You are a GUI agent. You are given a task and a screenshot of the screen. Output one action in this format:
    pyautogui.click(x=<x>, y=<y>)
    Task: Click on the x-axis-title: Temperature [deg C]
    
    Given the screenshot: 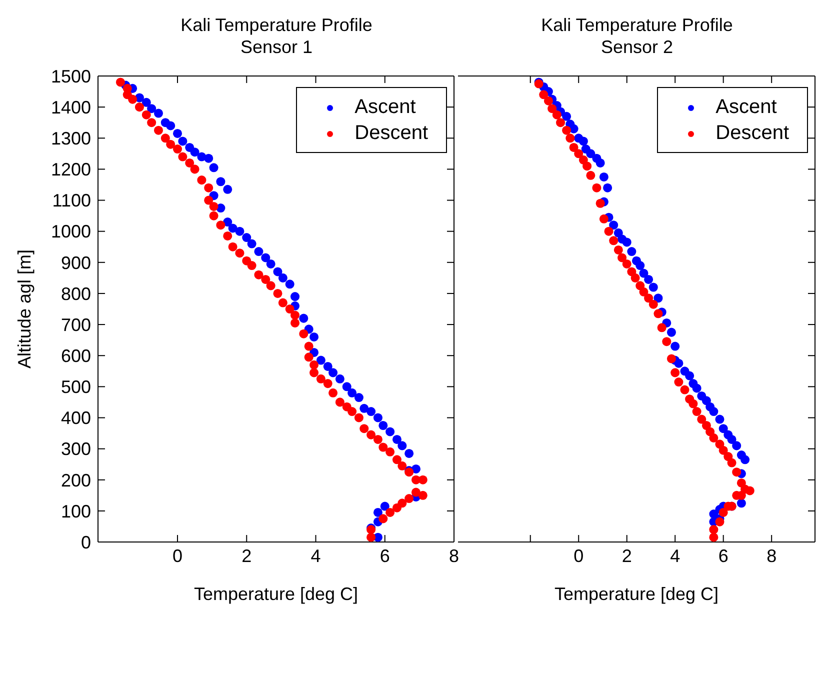 What is the action you would take?
    pyautogui.click(x=636, y=594)
    